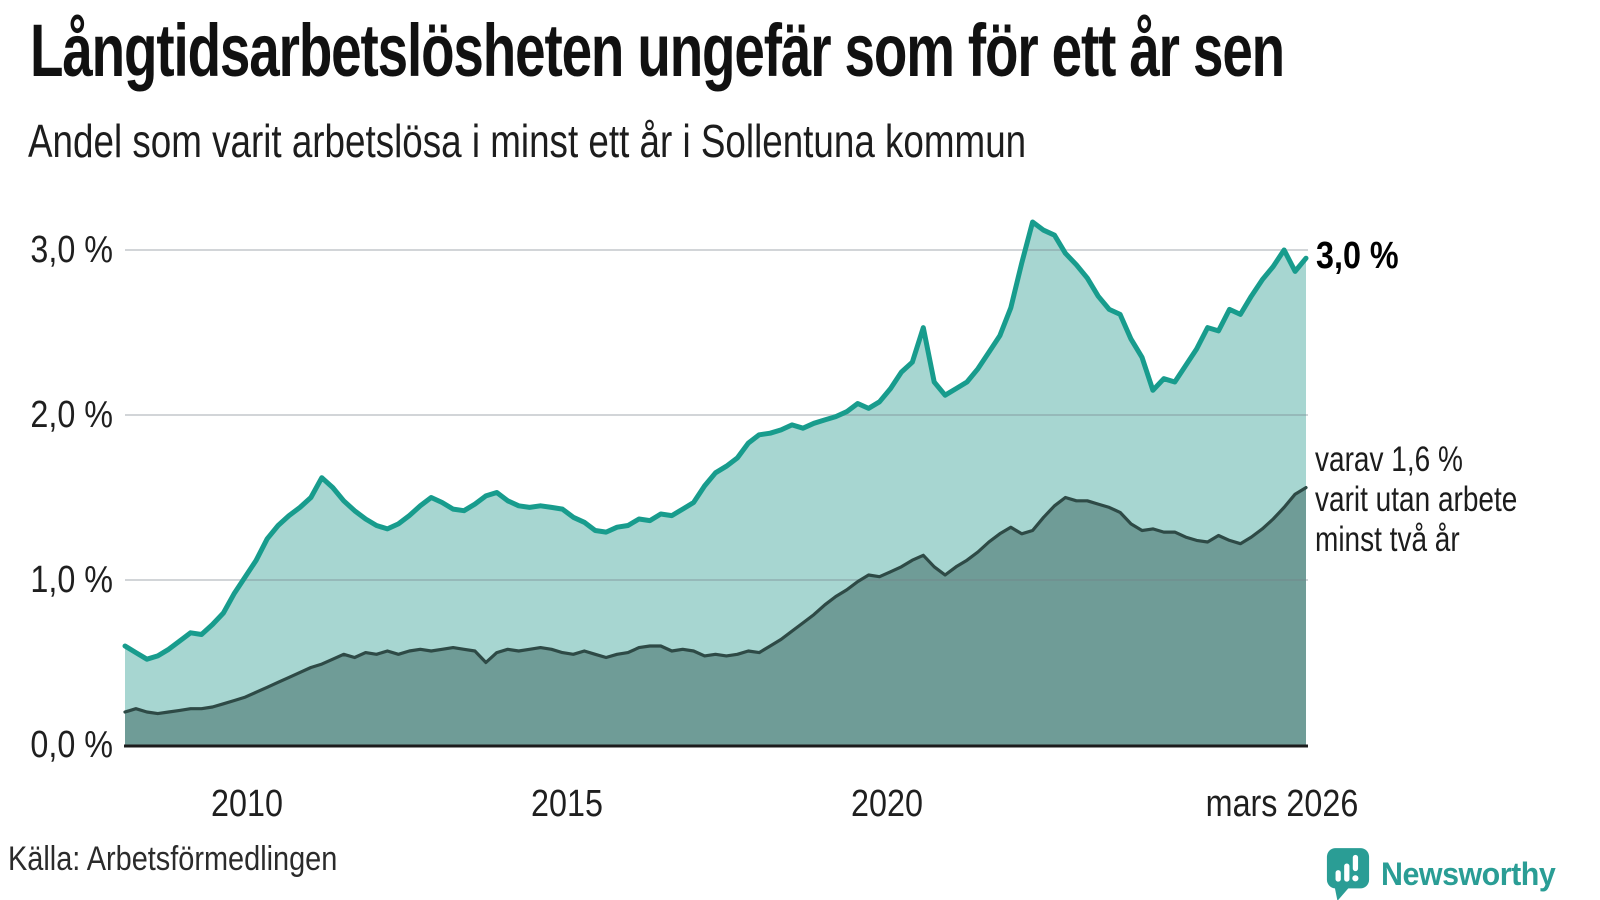  Describe the element at coordinates (1282, 804) in the screenshot. I see `x-axis-tick-label: mars 2026` at that location.